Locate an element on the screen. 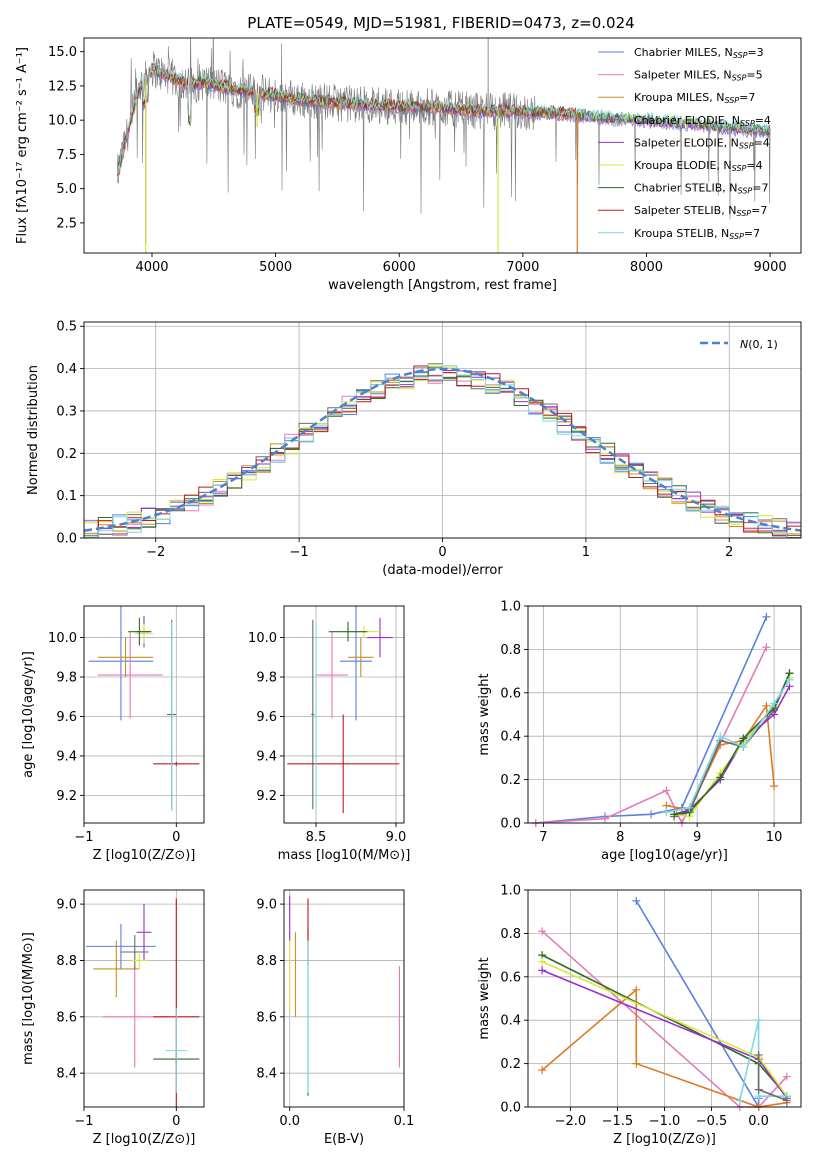 The image size is (819, 1170). y-tick-label: 7.5 is located at coordinates (66, 155).